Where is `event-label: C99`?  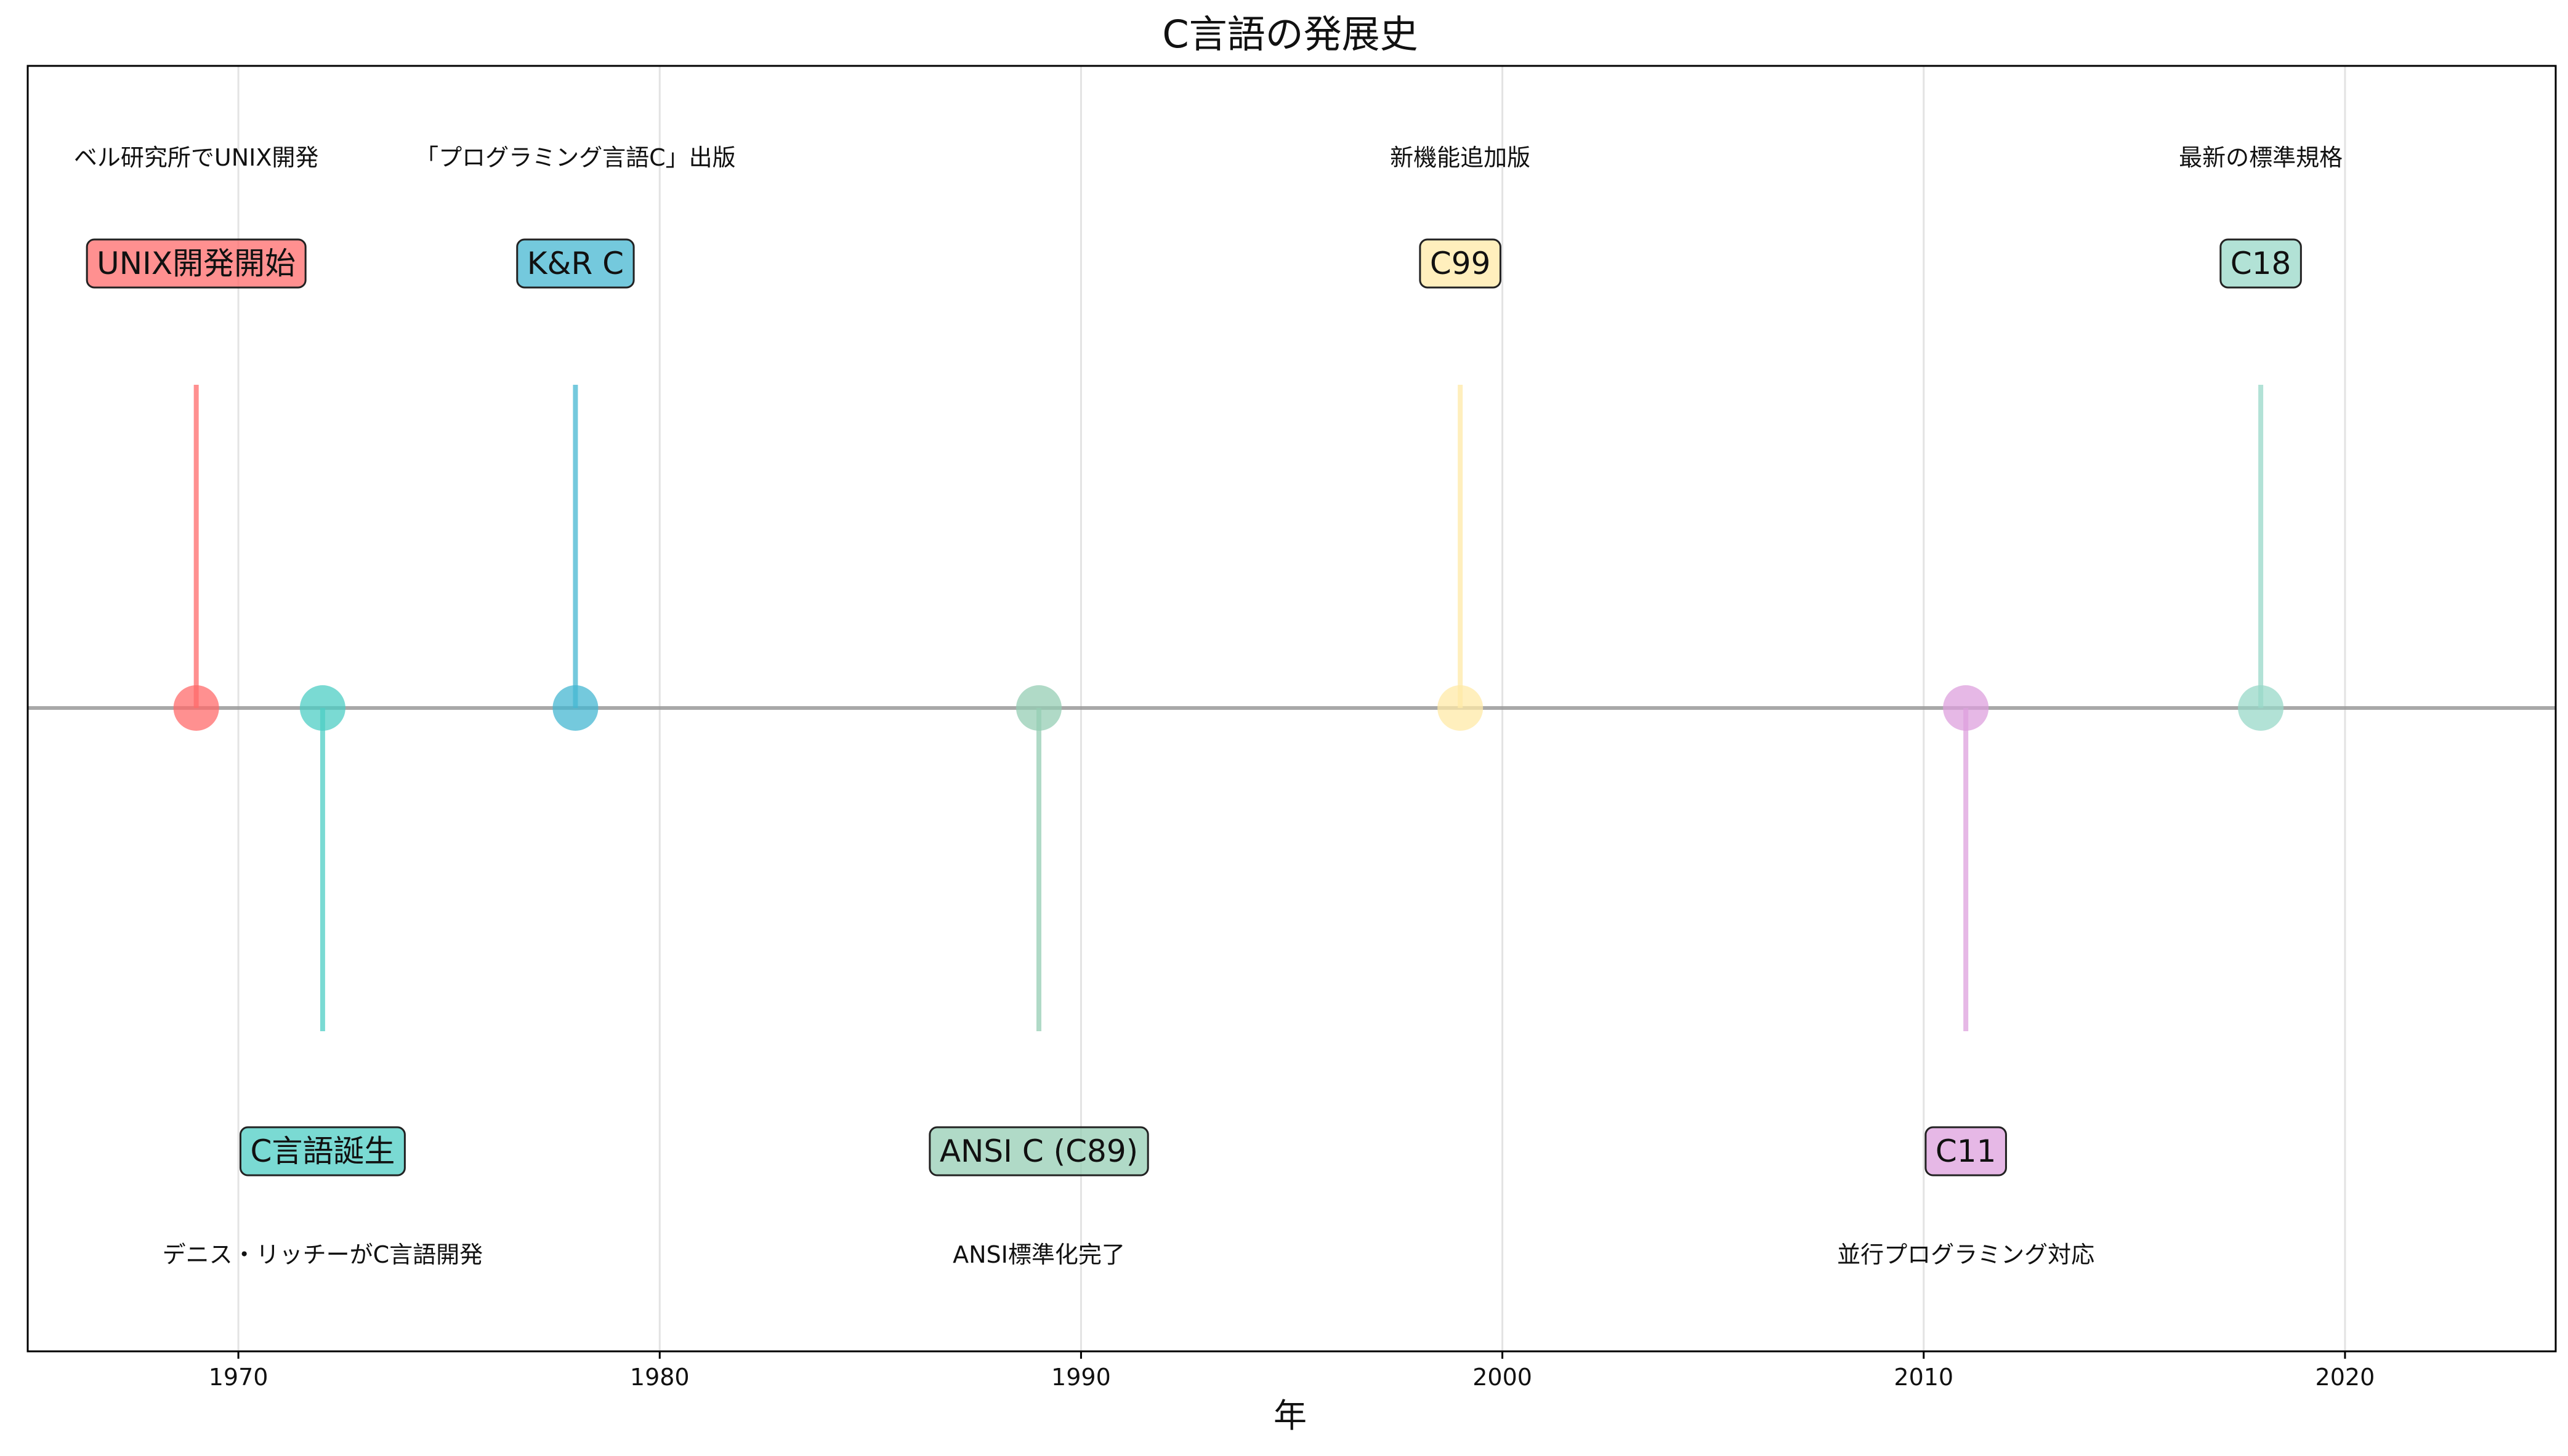
event-label: C99 is located at coordinates (1461, 263).